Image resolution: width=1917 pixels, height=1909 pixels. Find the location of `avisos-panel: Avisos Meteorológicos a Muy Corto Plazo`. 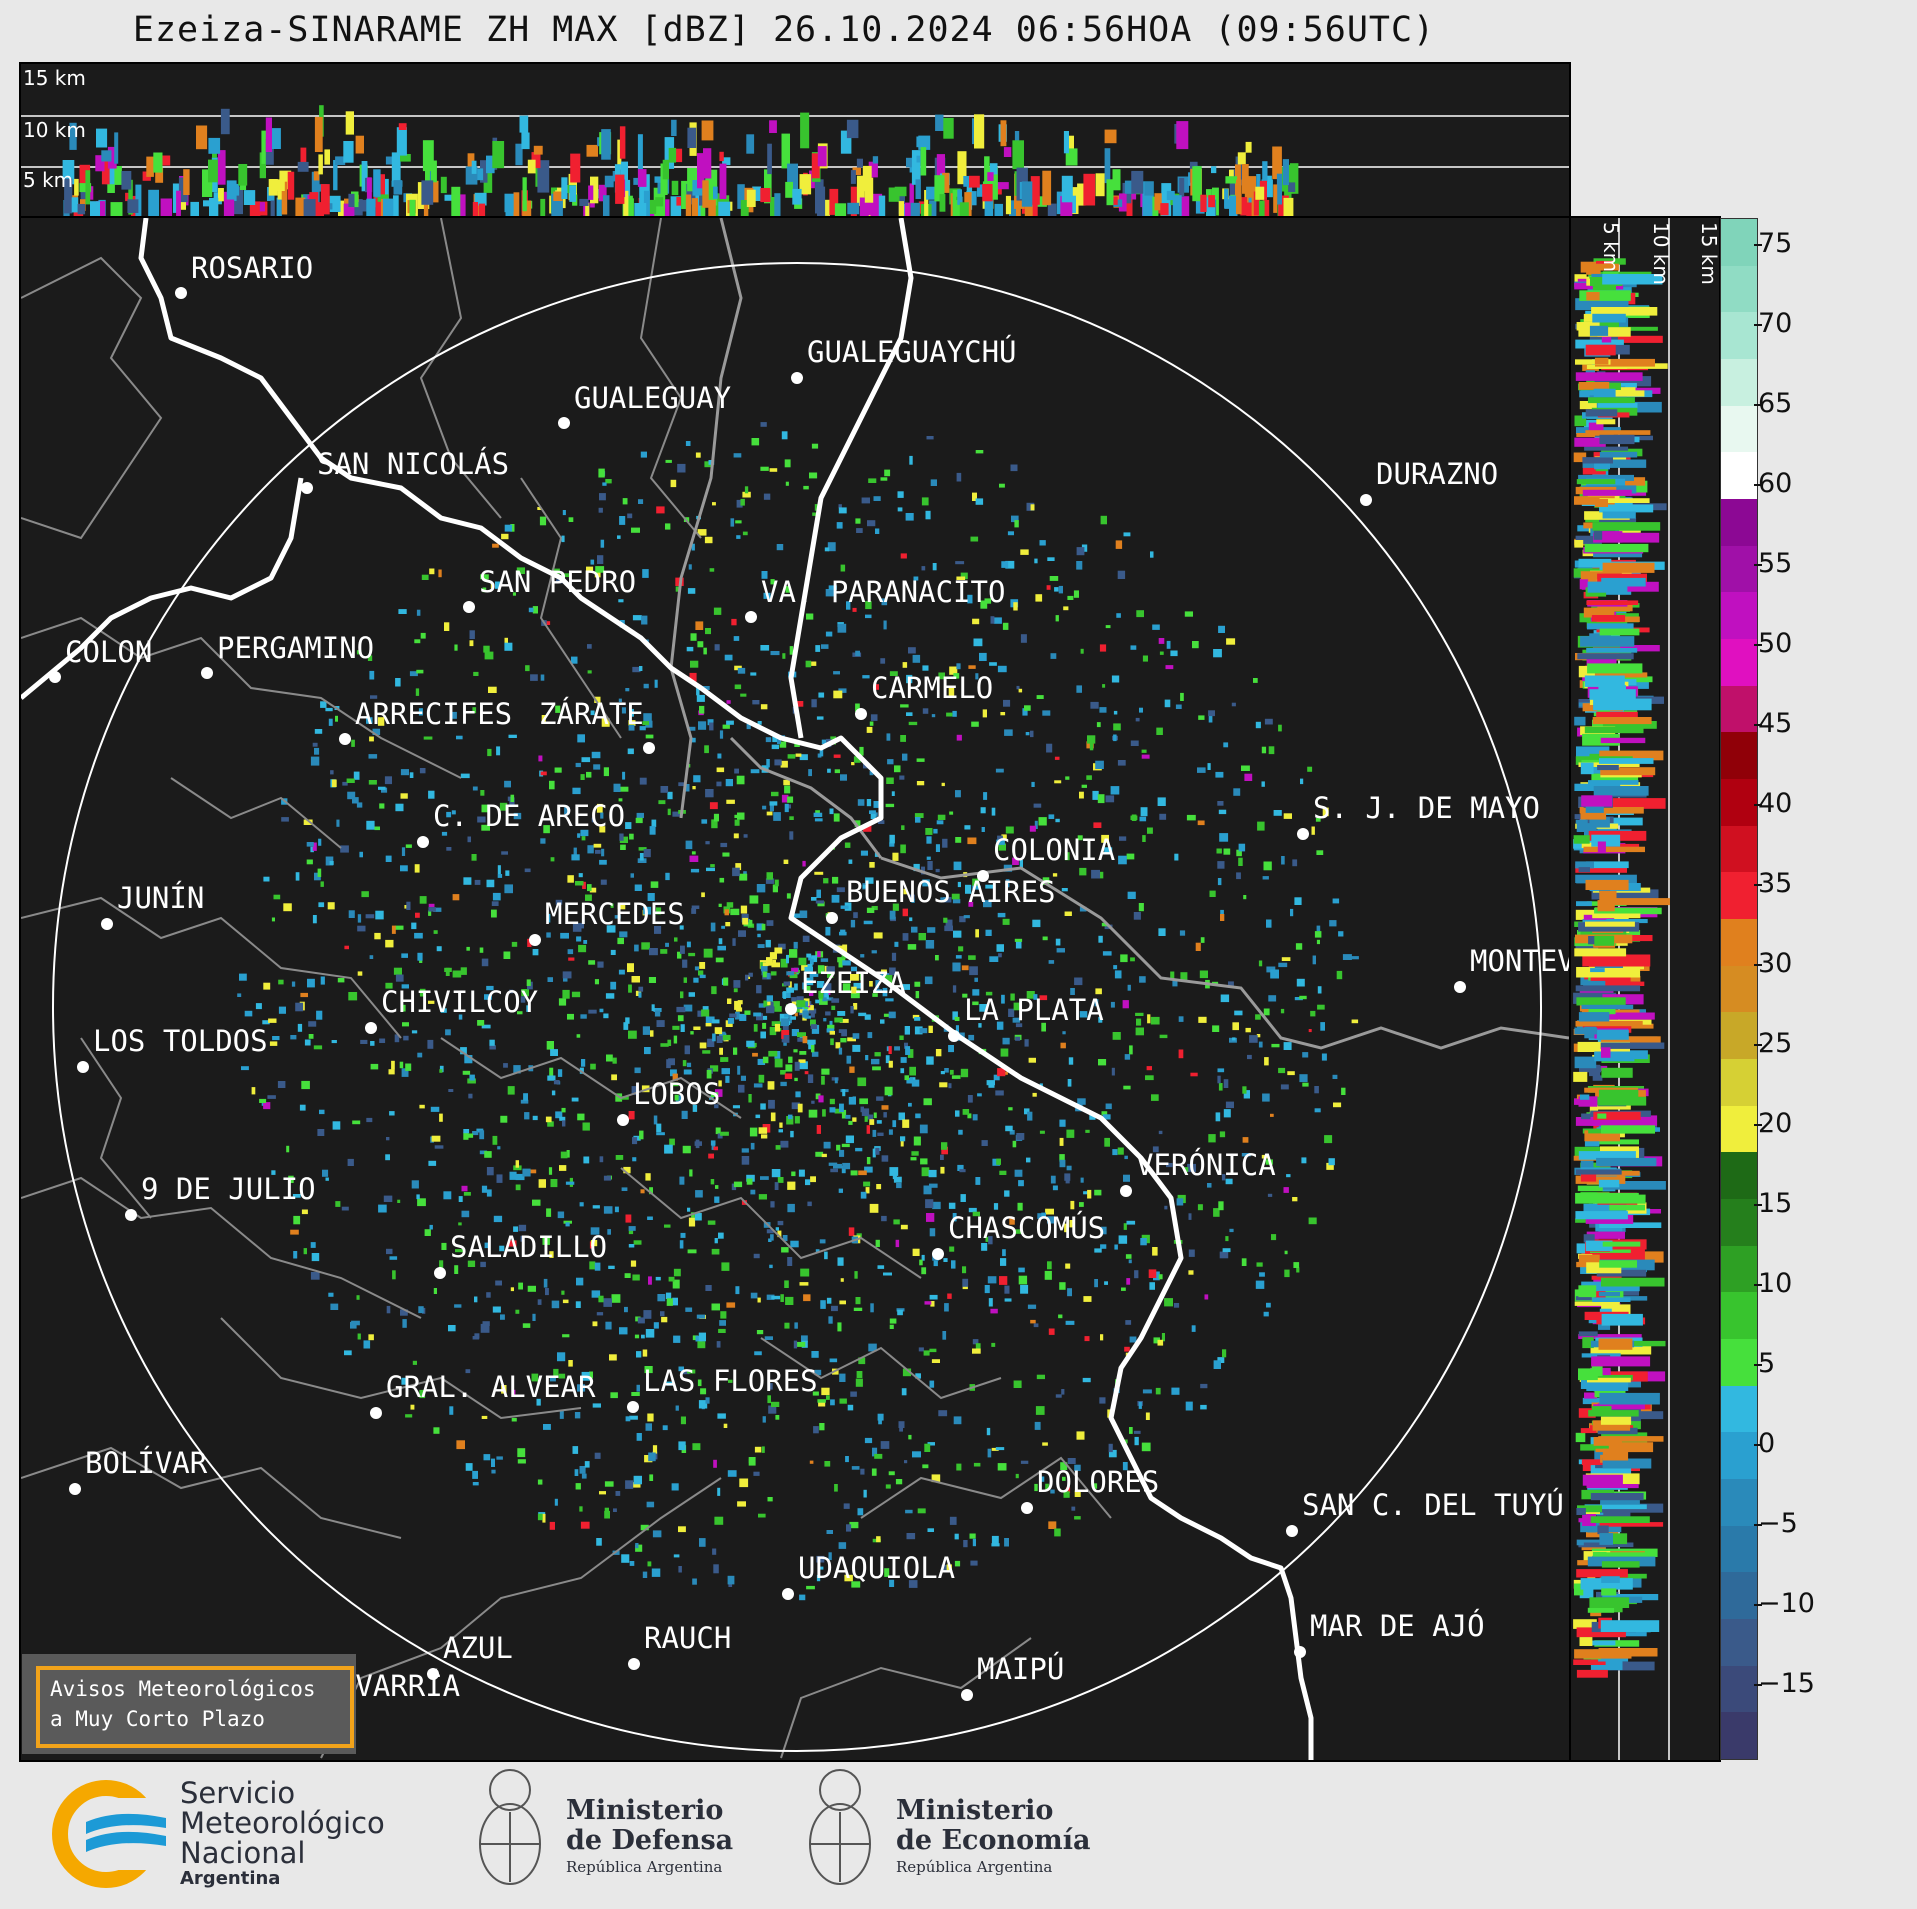

avisos-panel: Avisos Meteorológicos a Muy Corto Plazo is located at coordinates (189, 1704).